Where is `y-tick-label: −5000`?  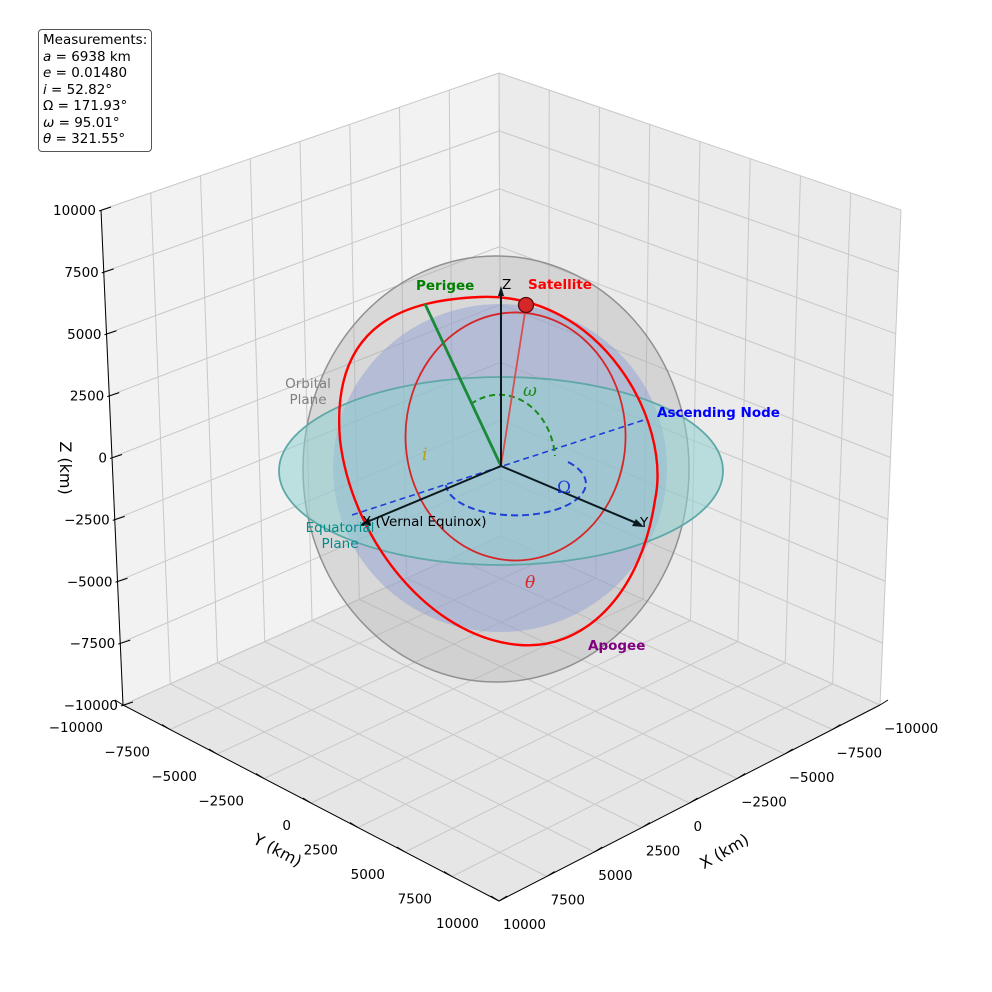
y-tick-label: −5000 is located at coordinates (174, 777).